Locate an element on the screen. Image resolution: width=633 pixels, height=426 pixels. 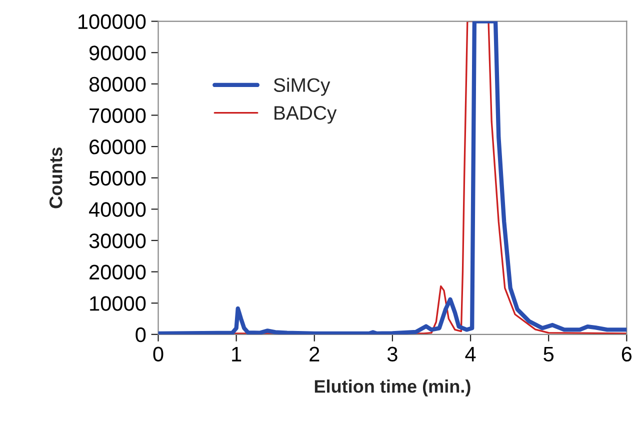
y-tick-label: 60000 is located at coordinates (118, 147).